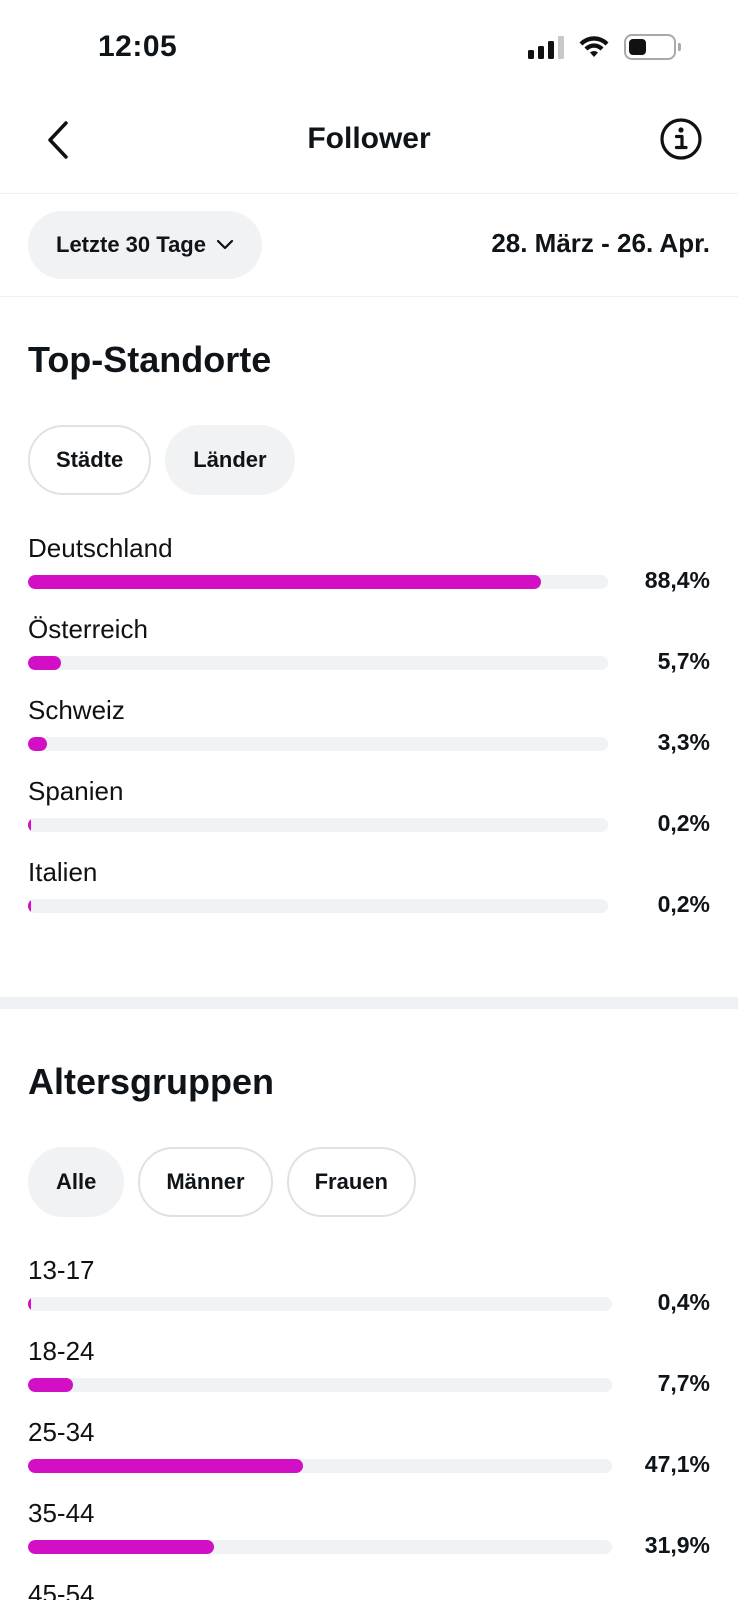  I want to click on wifi-icon, so click(594, 46).